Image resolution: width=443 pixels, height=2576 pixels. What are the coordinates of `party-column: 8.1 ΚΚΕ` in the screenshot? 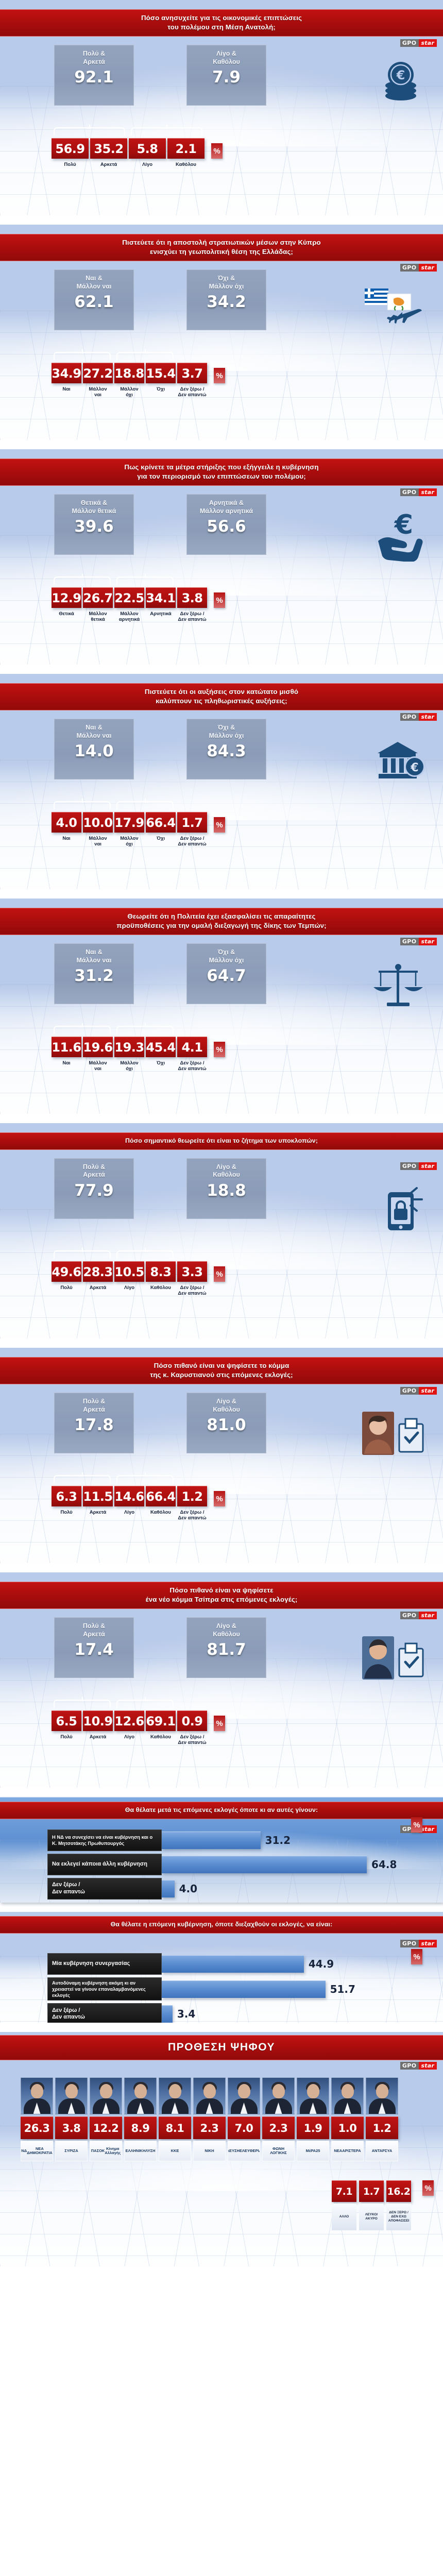 It's located at (175, 2119).